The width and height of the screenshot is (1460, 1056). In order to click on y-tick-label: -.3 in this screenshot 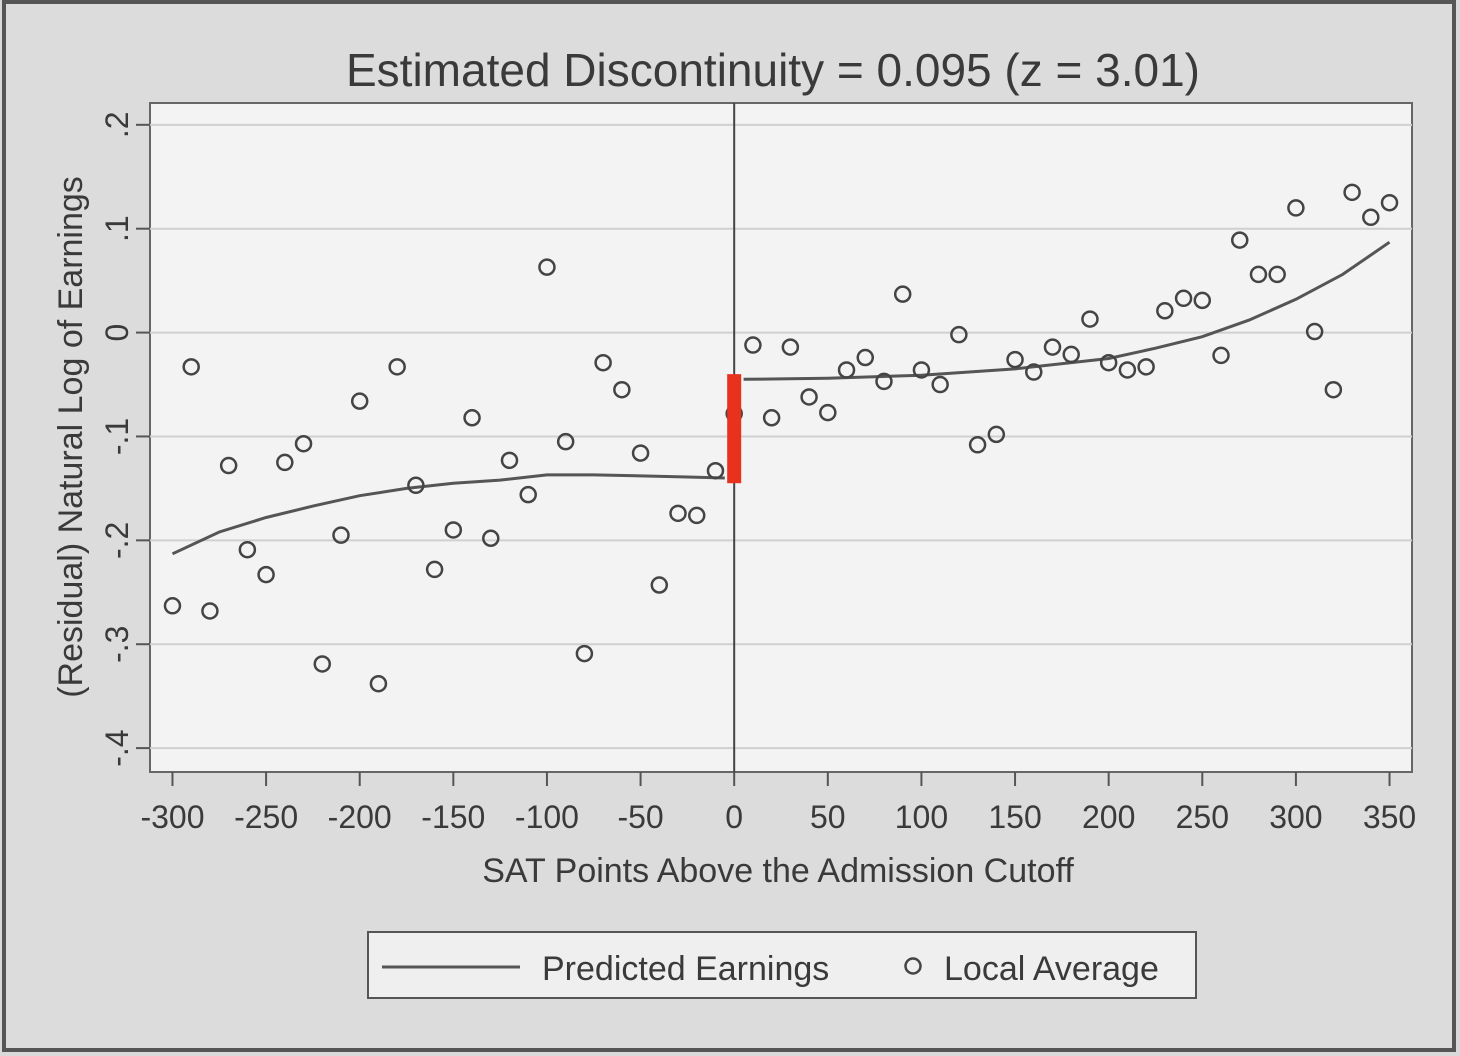, I will do `click(117, 644)`.